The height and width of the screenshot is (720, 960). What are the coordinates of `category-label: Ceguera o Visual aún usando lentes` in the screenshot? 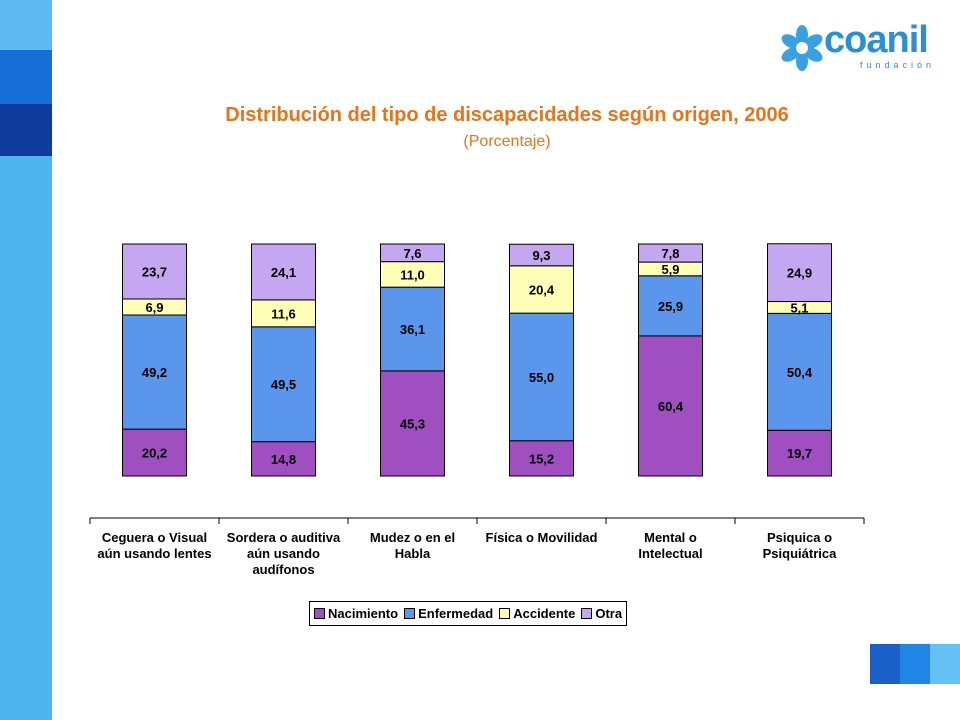 It's located at (154, 545).